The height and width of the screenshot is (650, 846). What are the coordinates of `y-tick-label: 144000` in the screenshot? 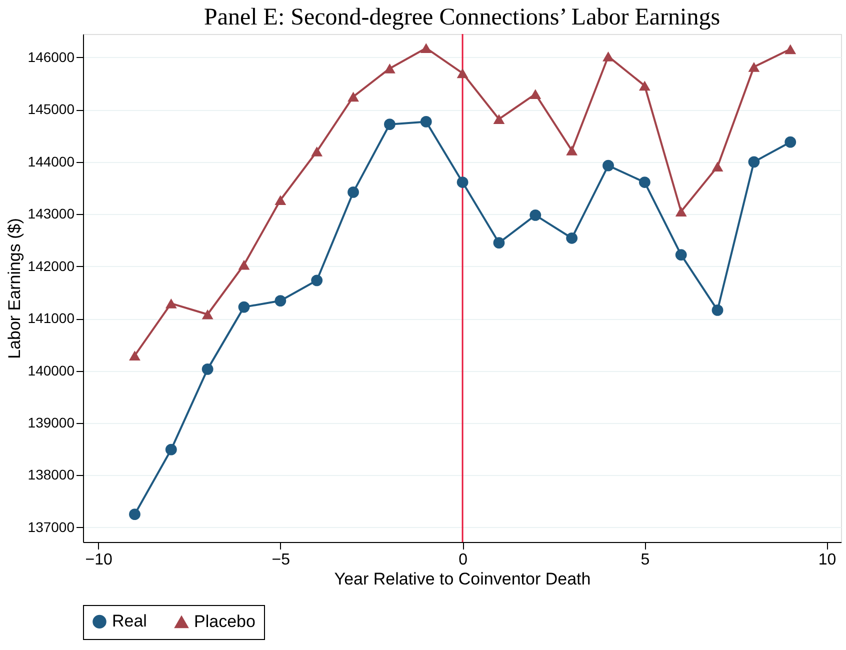 It's located at (51, 161).